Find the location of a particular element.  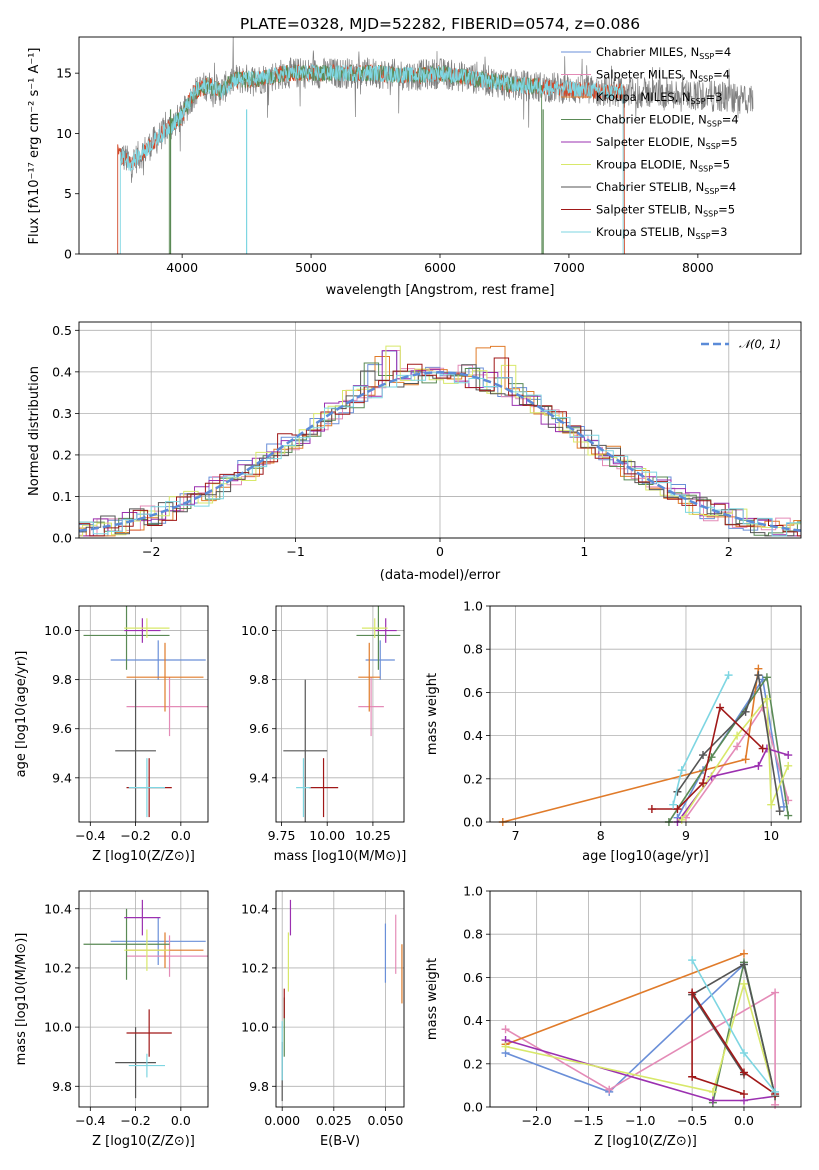

legend-label: Chabrier STELIB, NSSP=4 is located at coordinates (666, 188).